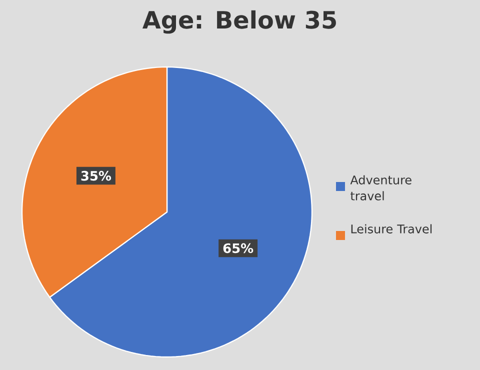 This screenshot has width=480, height=370. What do you see at coordinates (391, 229) in the screenshot?
I see `legend-label: Leisure Travel` at bounding box center [391, 229].